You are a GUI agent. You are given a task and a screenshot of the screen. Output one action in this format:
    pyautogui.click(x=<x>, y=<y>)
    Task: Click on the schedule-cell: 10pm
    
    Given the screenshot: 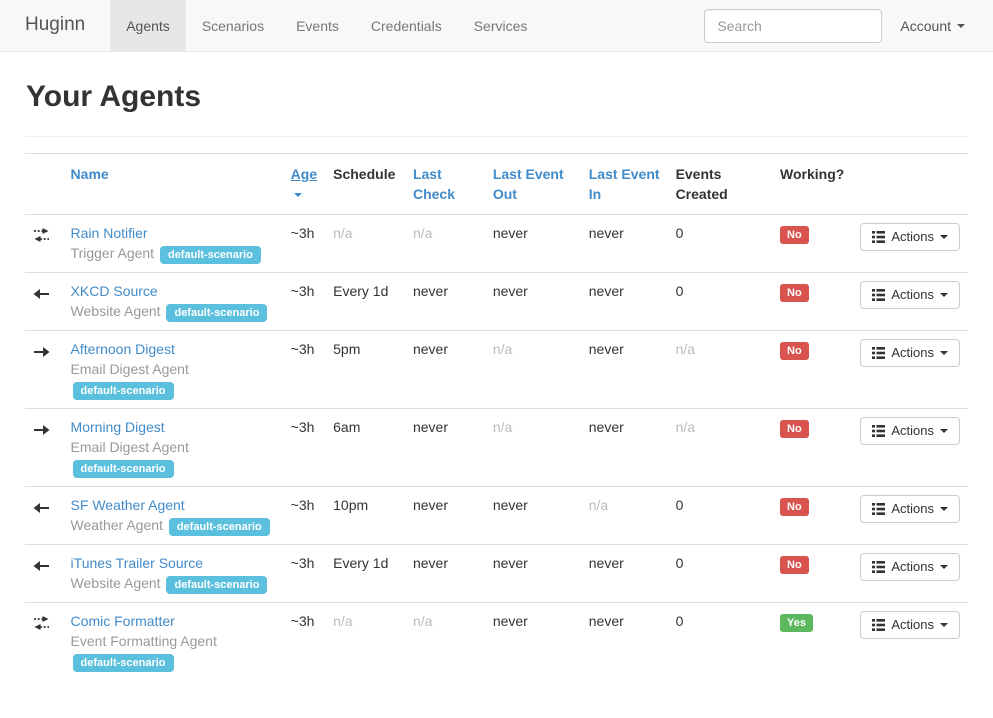 What is the action you would take?
    pyautogui.click(x=365, y=515)
    